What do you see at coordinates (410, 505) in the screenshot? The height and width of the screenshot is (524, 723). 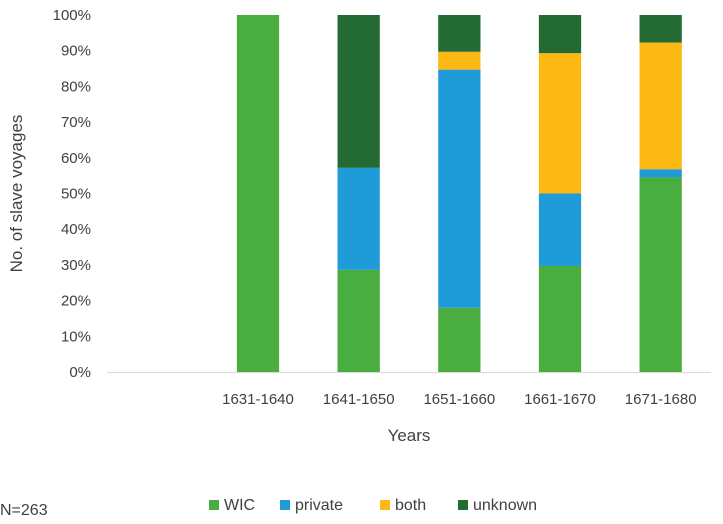 I see `legend-label-both: both` at bounding box center [410, 505].